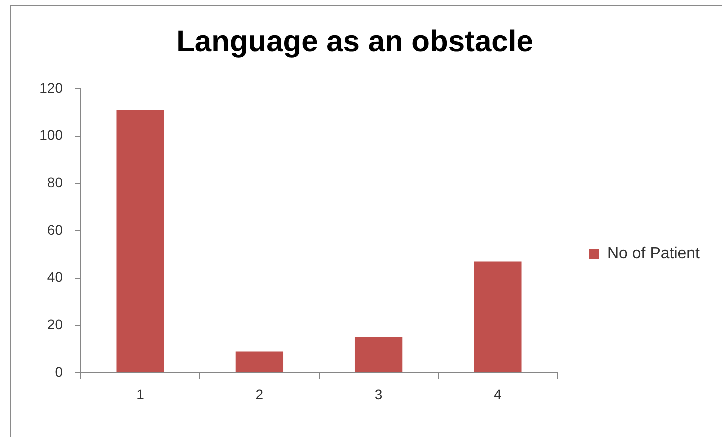  I want to click on y-tick-label: 60, so click(55, 230).